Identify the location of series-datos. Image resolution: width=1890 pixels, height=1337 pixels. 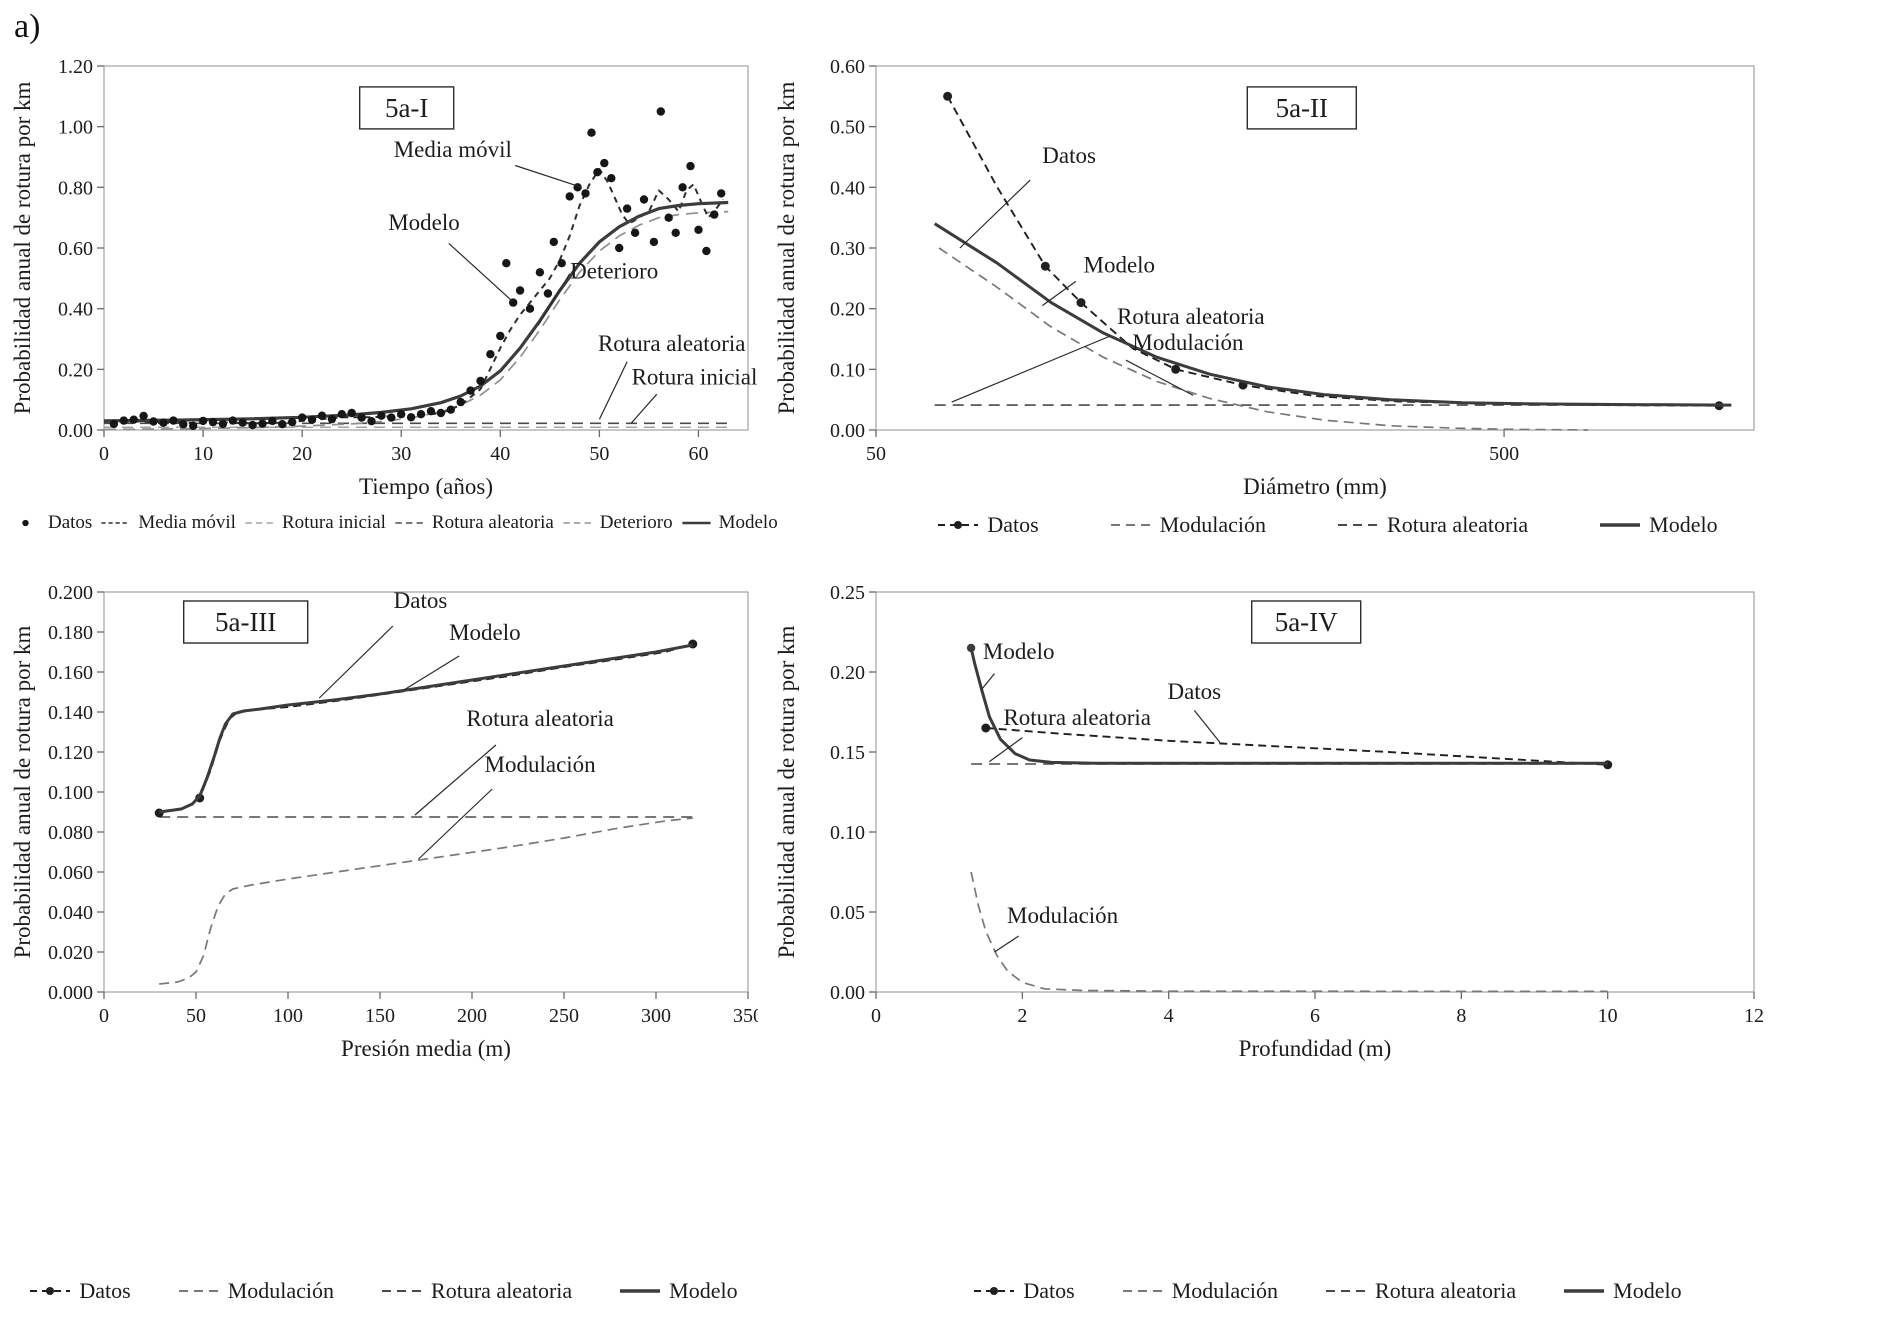
(1296, 746).